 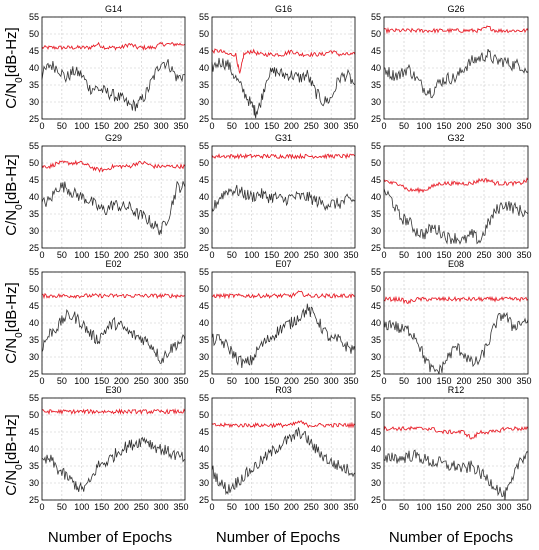 I want to click on series-upper-E07, so click(x=283, y=295).